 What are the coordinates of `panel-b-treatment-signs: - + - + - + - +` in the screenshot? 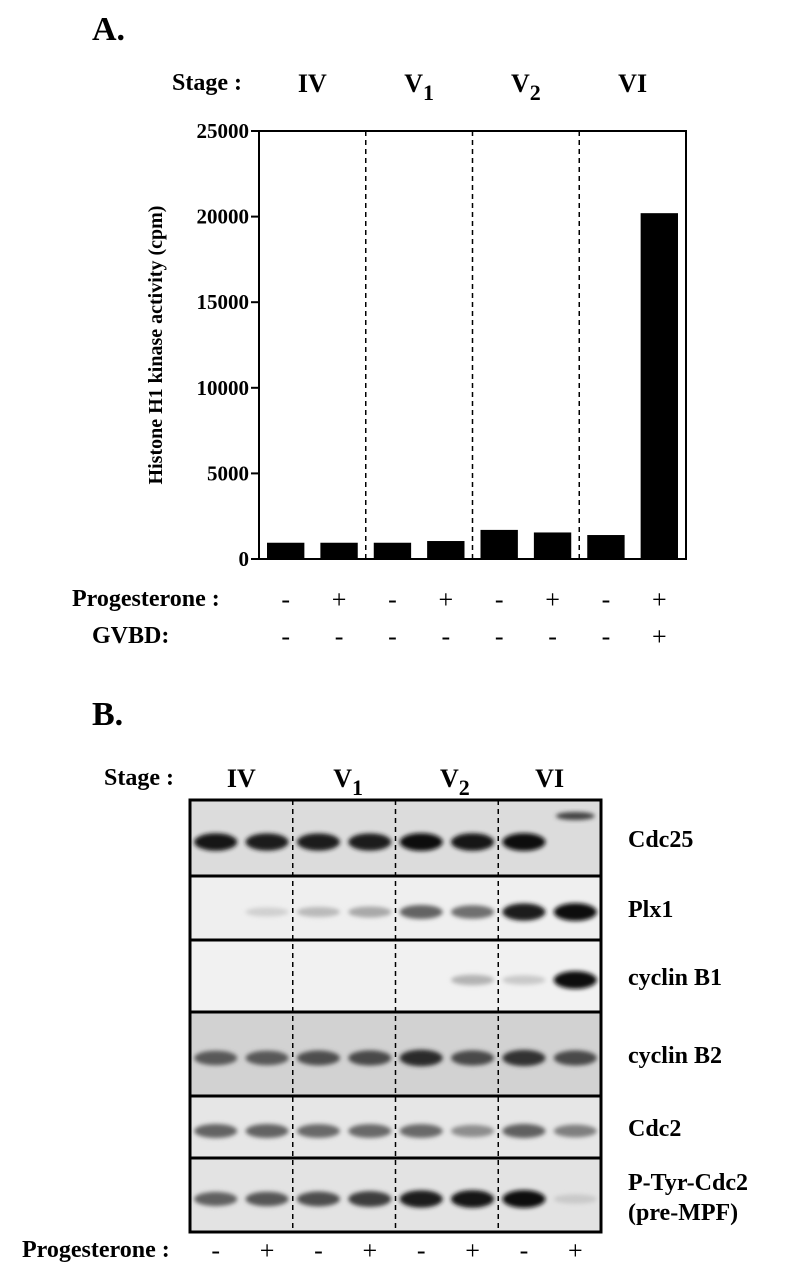 It's located at (396, 1250).